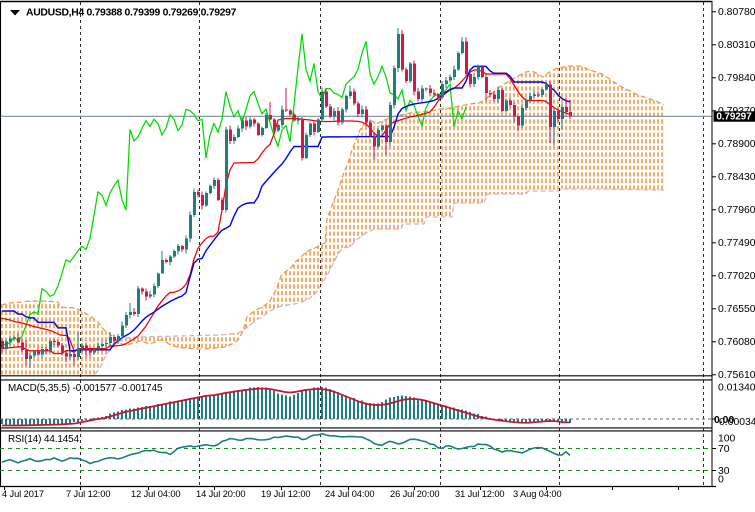 Image resolution: width=755 pixels, height=512 pixels. I want to click on svg-text: 0.78430, so click(736, 177).